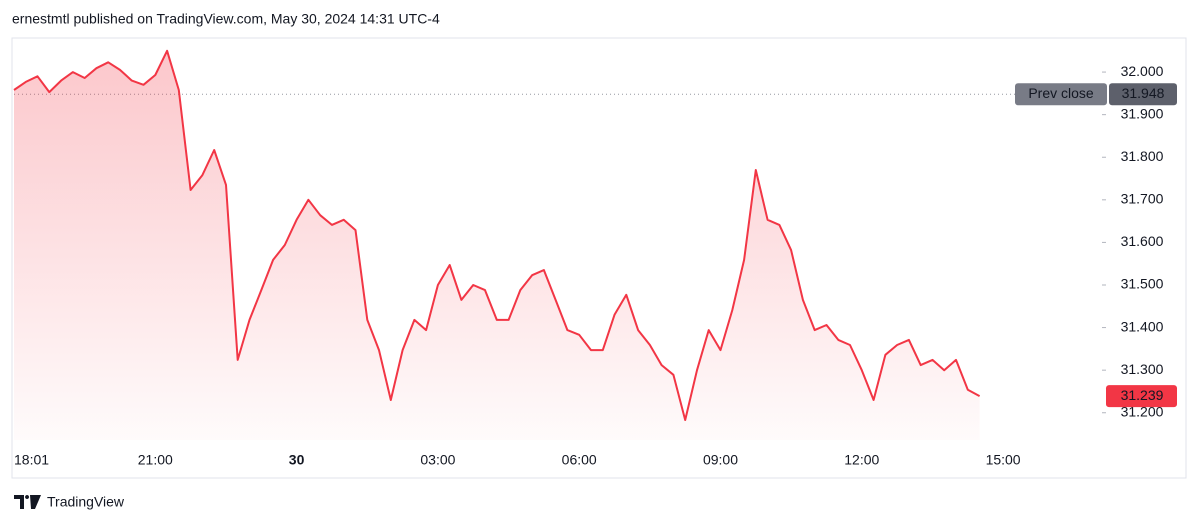  Describe the element at coordinates (1142, 411) in the screenshot. I see `y-tick-label: 31.200` at that location.